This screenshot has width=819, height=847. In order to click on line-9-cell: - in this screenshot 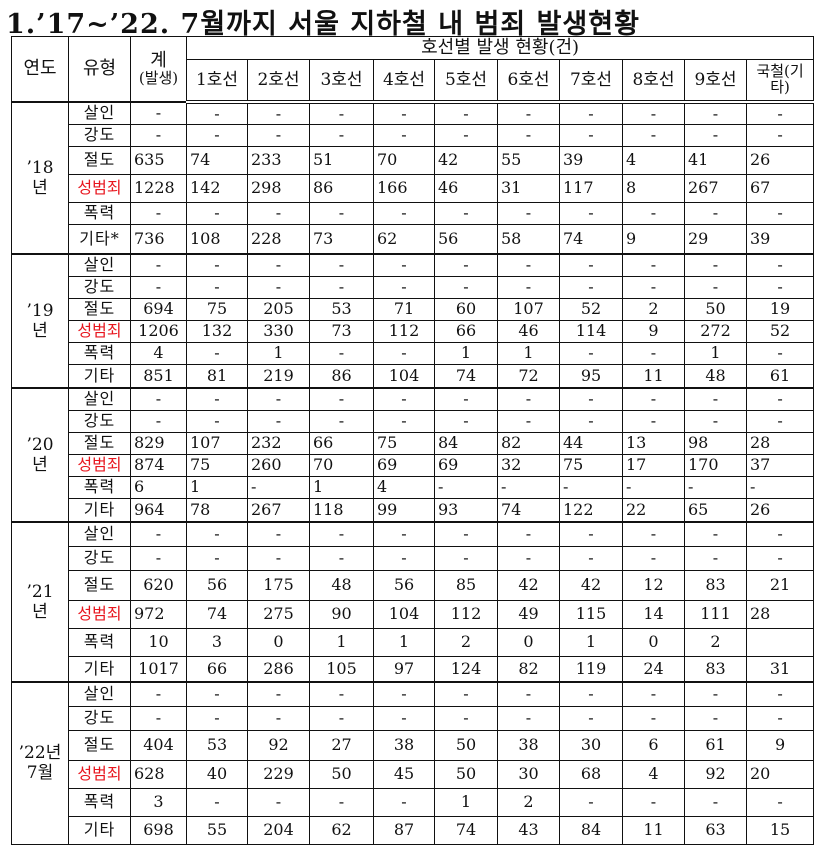, I will do `click(715, 399)`.